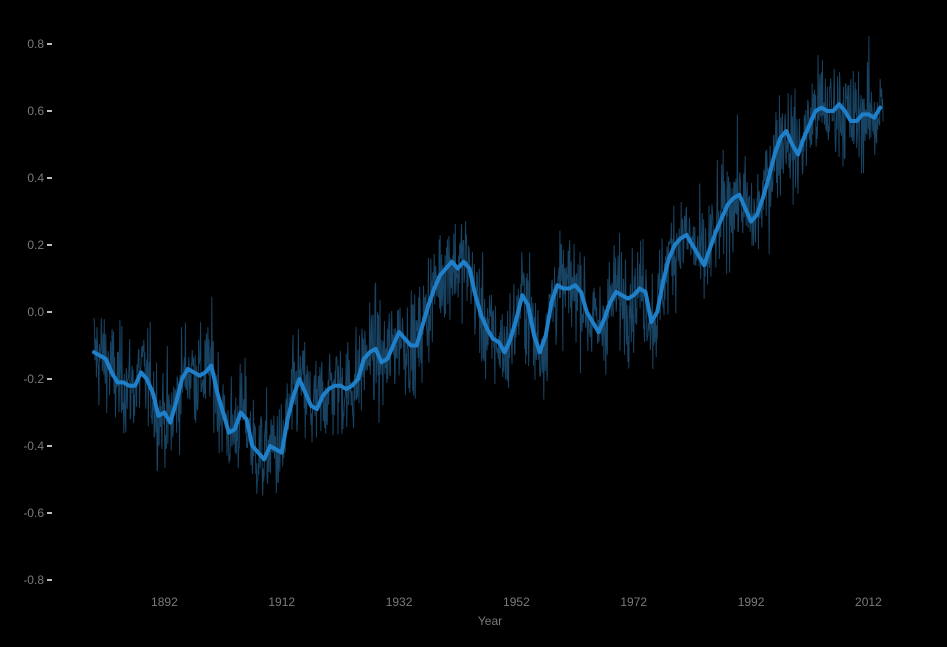 This screenshot has height=647, width=947. What do you see at coordinates (33, 446) in the screenshot?
I see `y-tick-label: -0.4` at bounding box center [33, 446].